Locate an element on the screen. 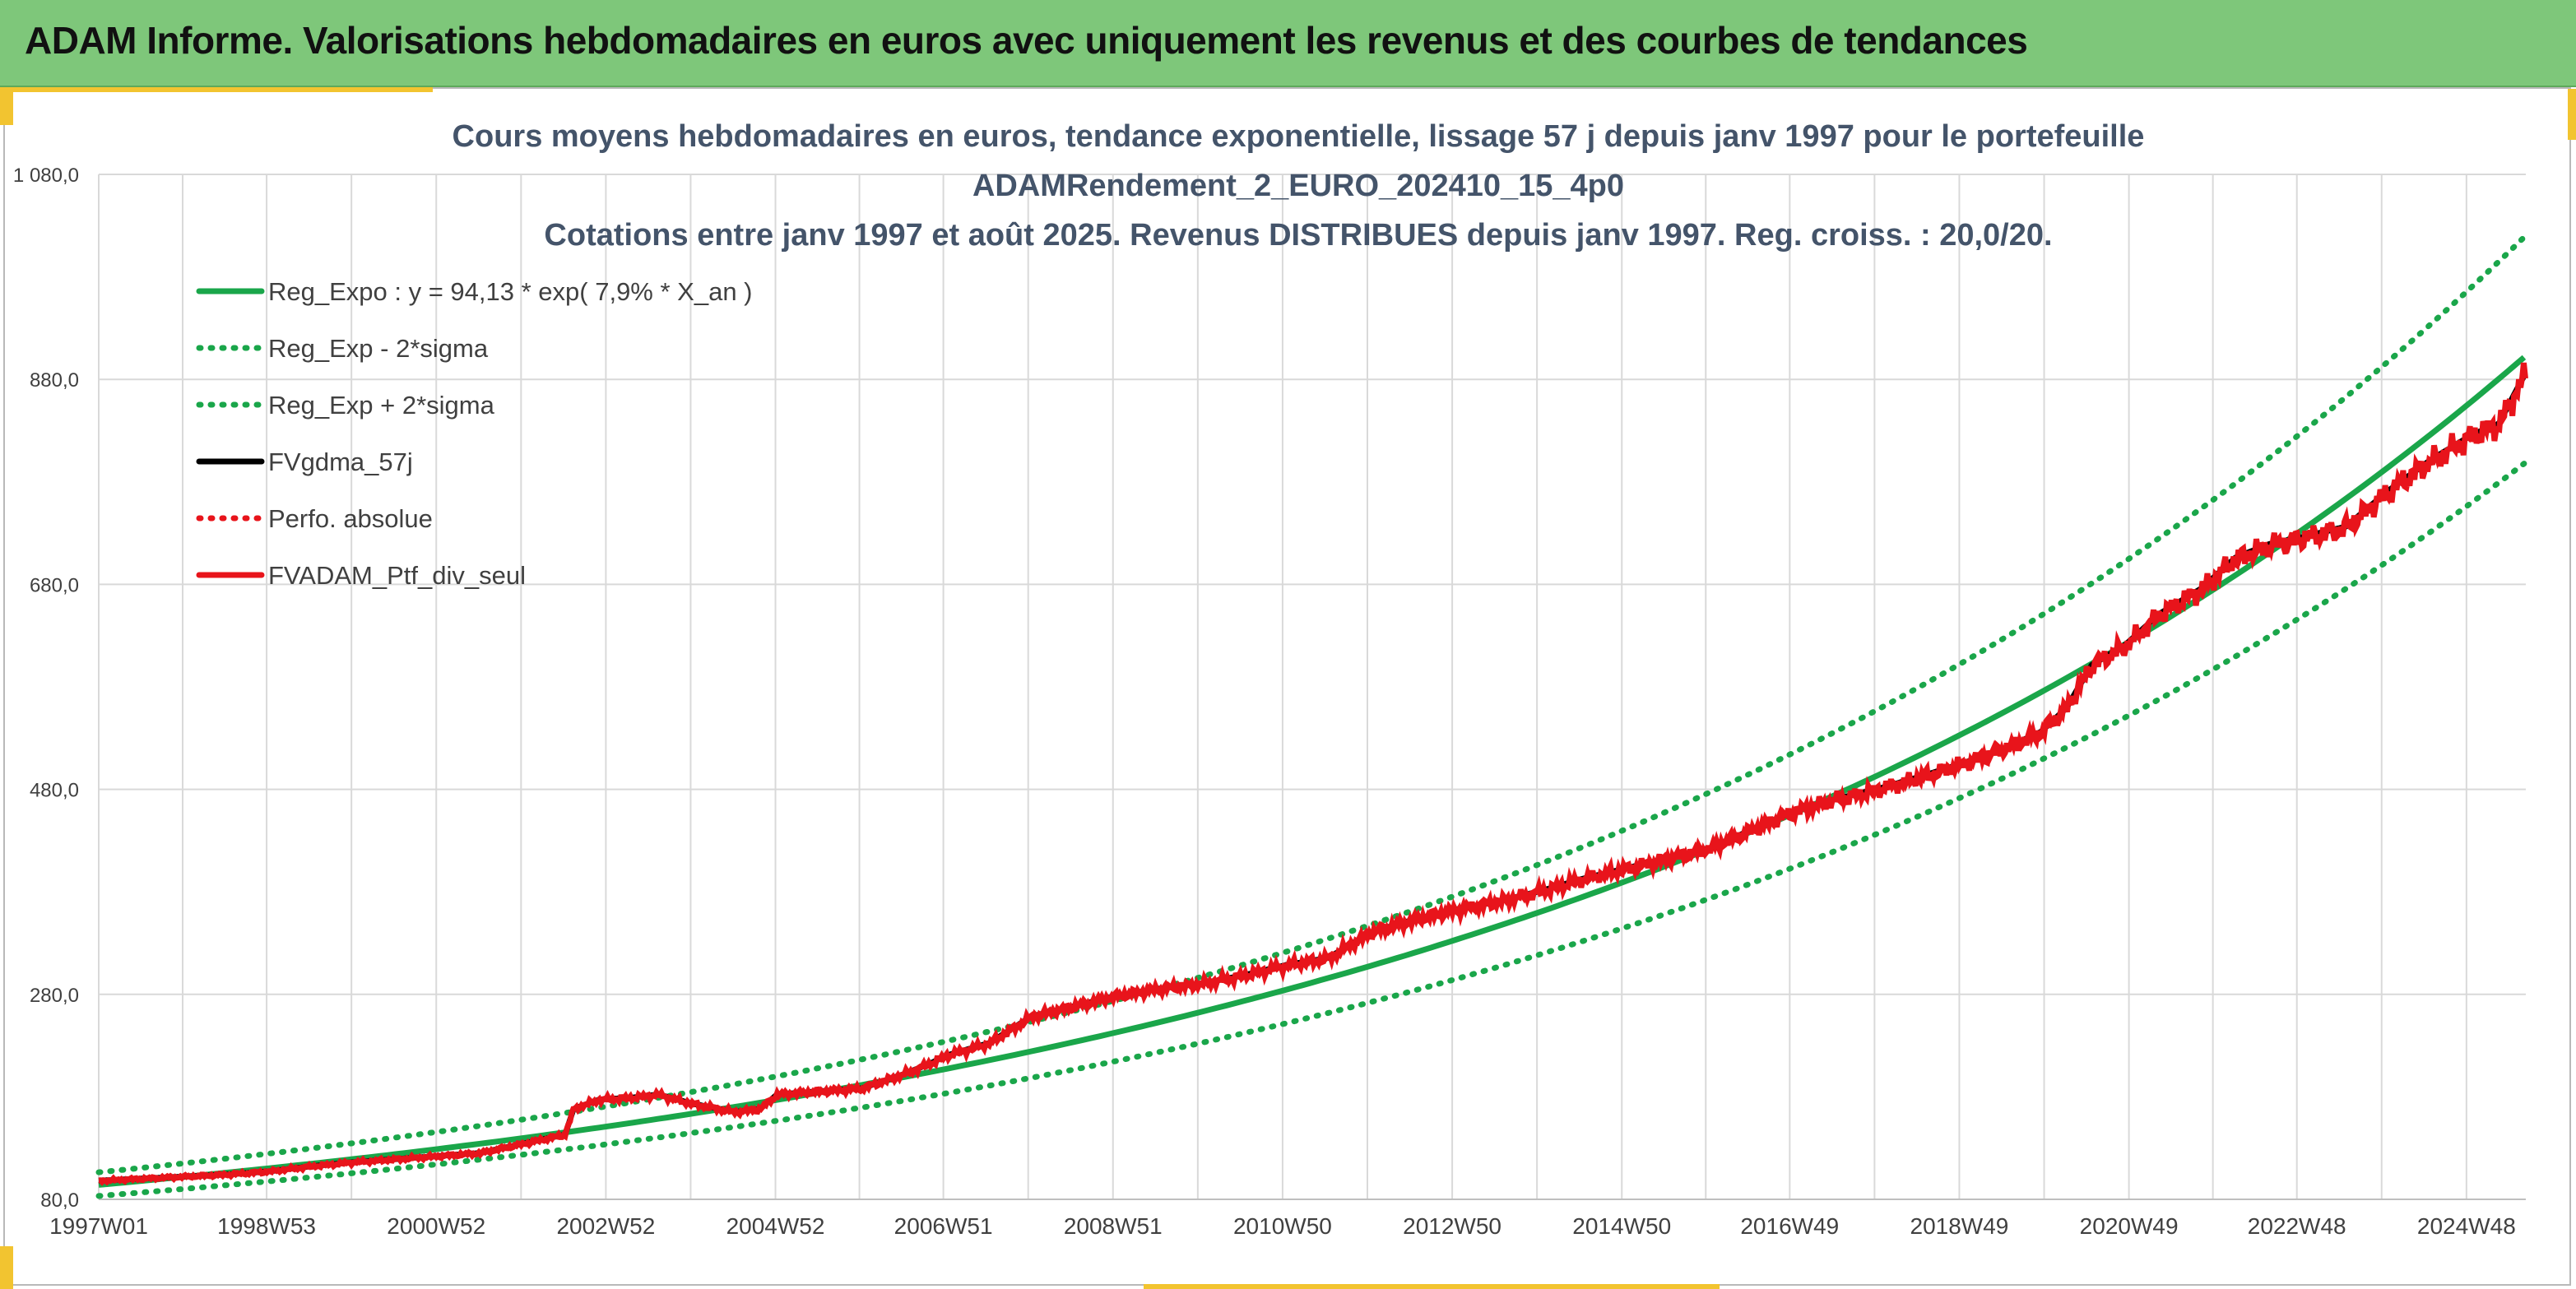 The height and width of the screenshot is (1289, 2576). x-tick-label: 1997W01 is located at coordinates (98, 1226).